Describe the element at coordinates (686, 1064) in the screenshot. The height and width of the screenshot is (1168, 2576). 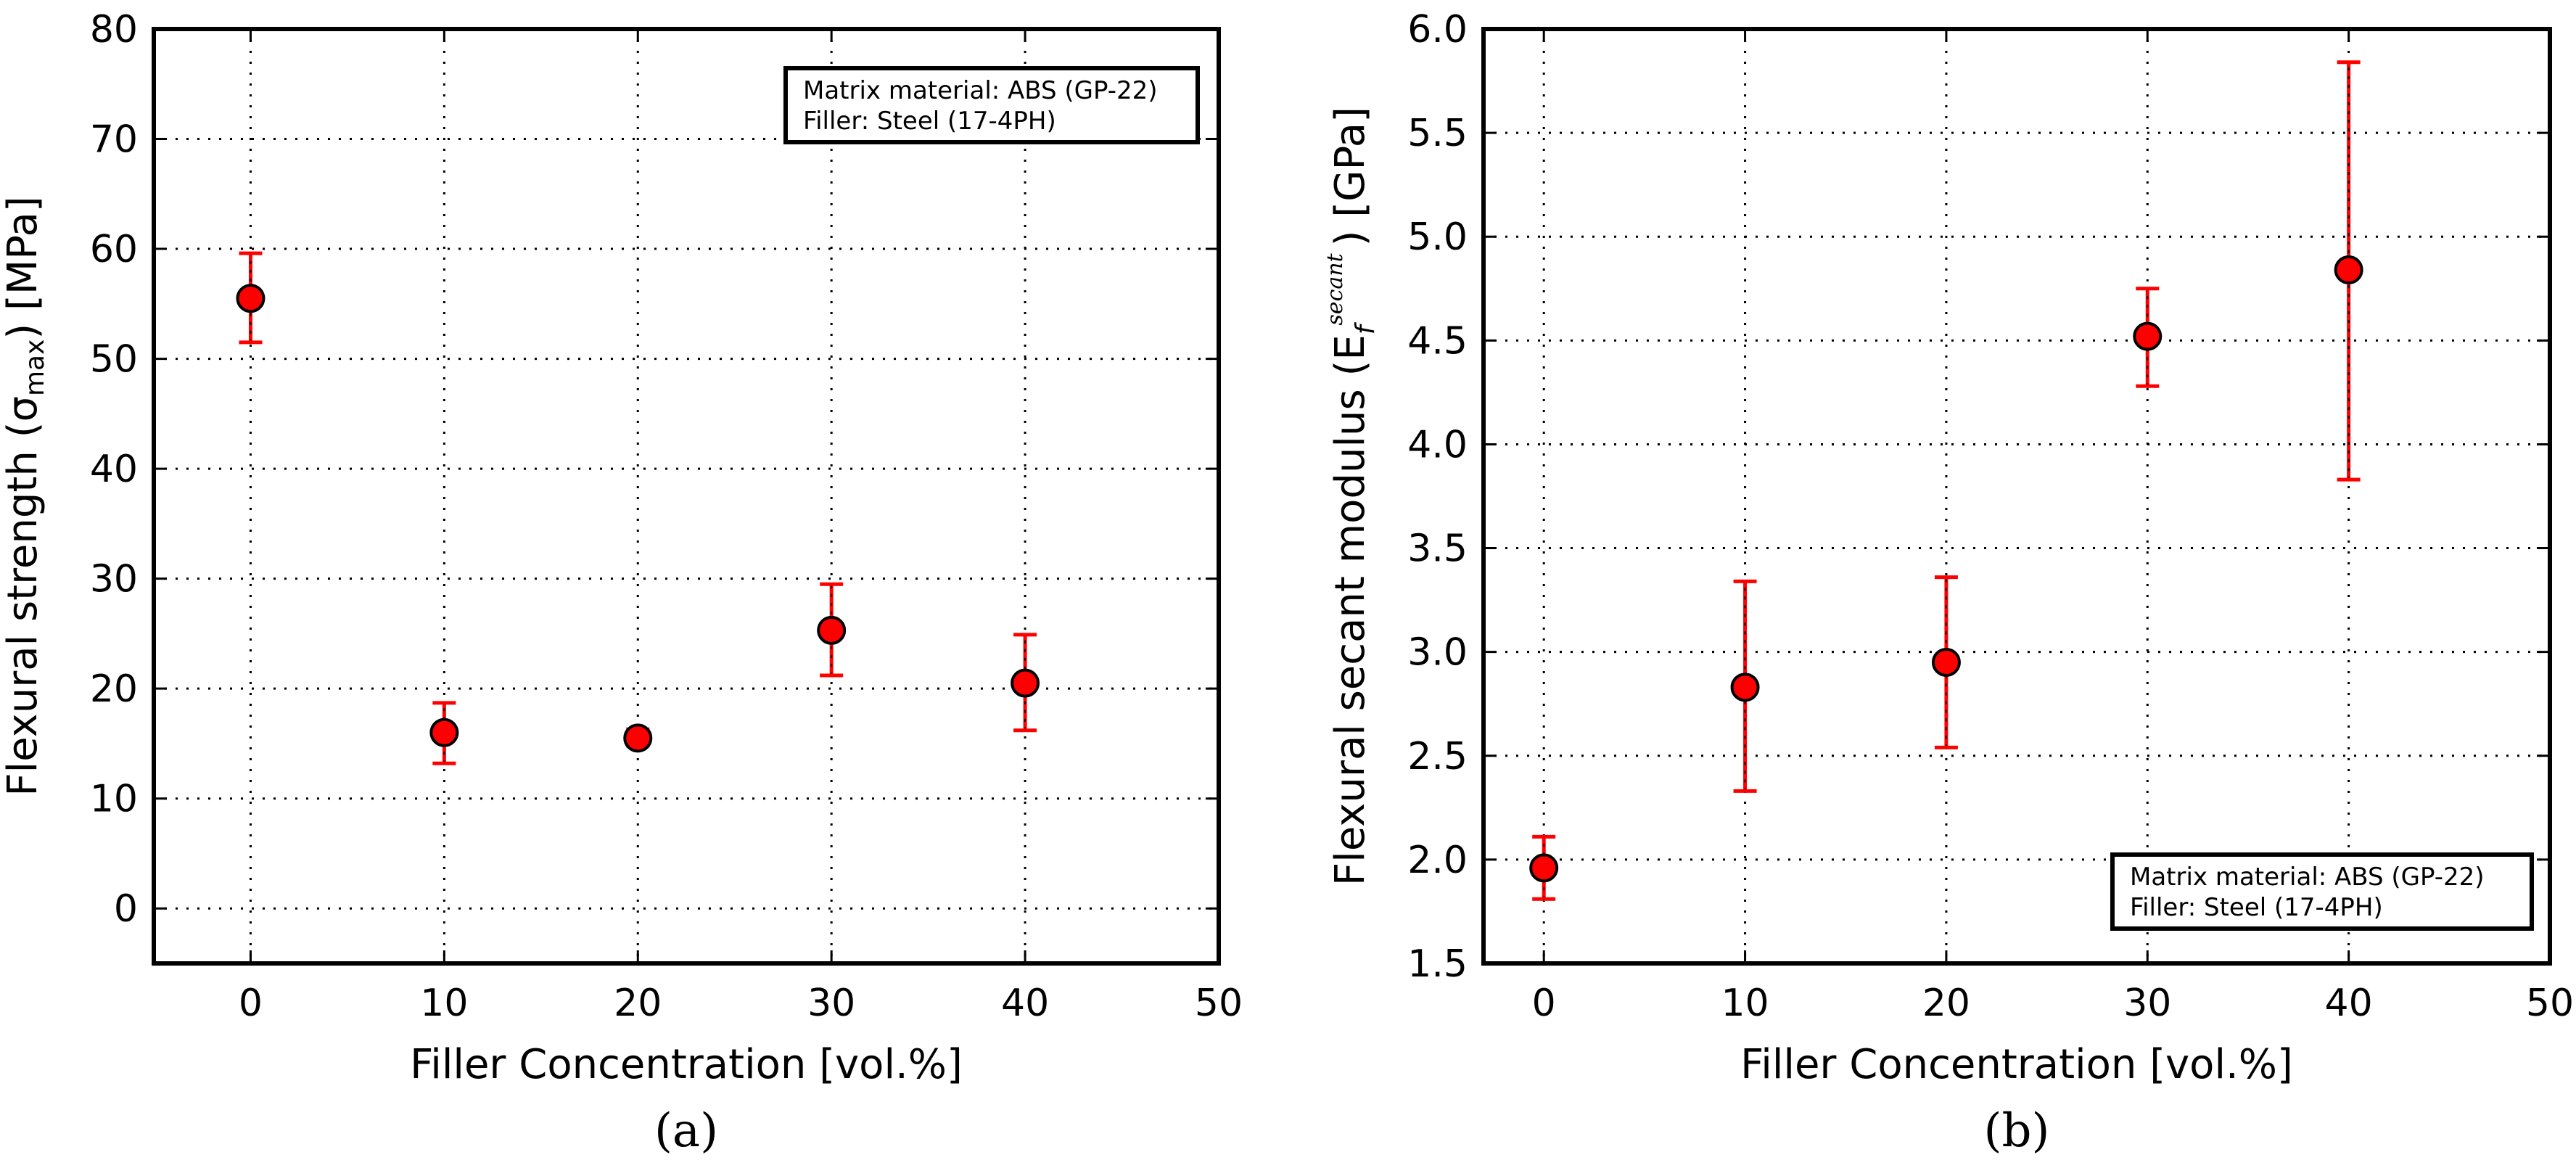
I see `panel-a-x-axis-label: Filler Concentration [vol.%]` at that location.